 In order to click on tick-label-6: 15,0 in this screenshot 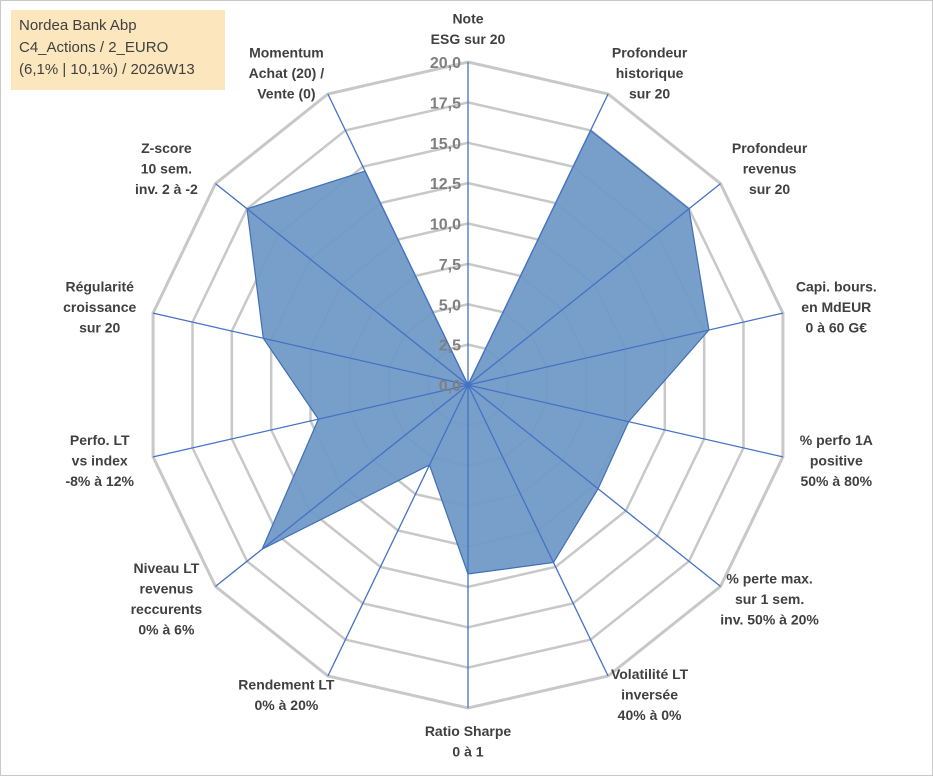, I will do `click(445, 144)`.